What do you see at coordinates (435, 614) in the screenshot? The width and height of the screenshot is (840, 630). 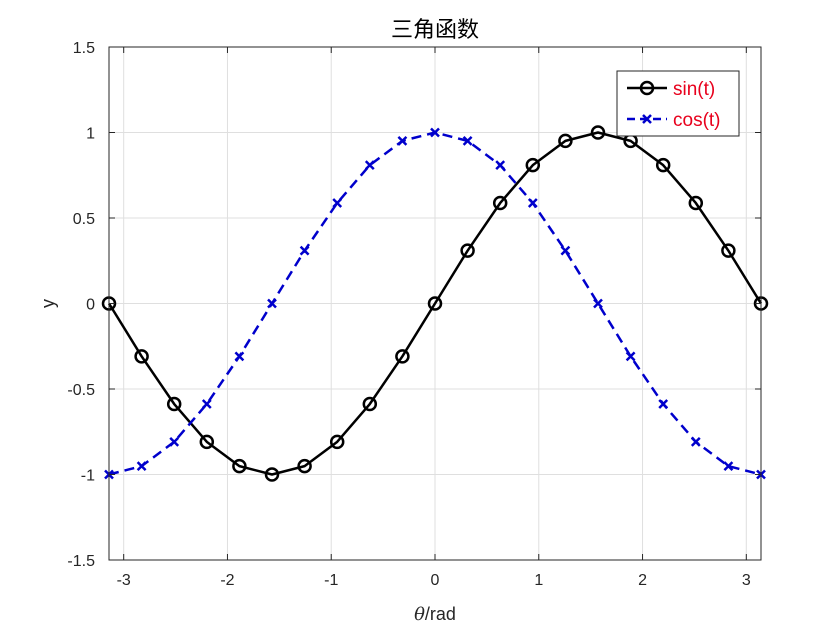 I see `x-axis-label: θ/rad` at bounding box center [435, 614].